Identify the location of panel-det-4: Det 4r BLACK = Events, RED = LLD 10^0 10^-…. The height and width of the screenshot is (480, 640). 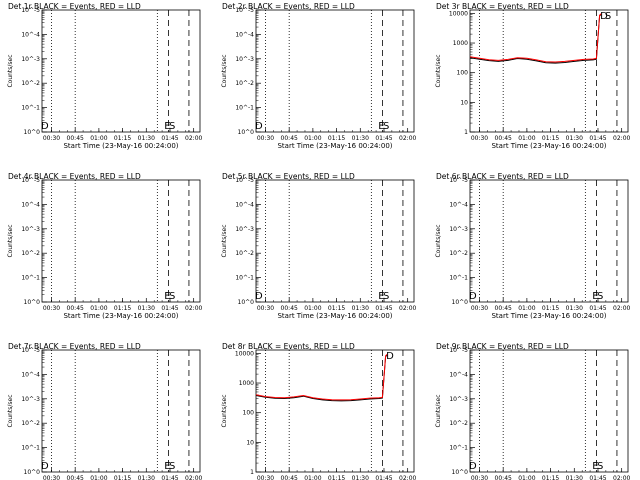
(105, 246).